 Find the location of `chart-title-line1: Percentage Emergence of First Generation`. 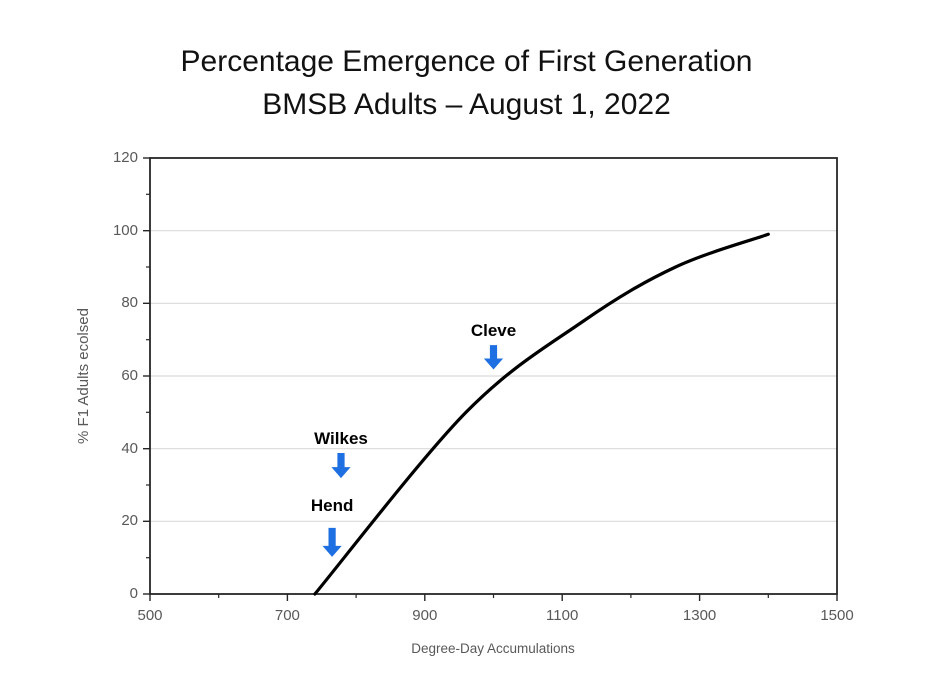

chart-title-line1: Percentage Emergence of First Generation is located at coordinates (466, 61).